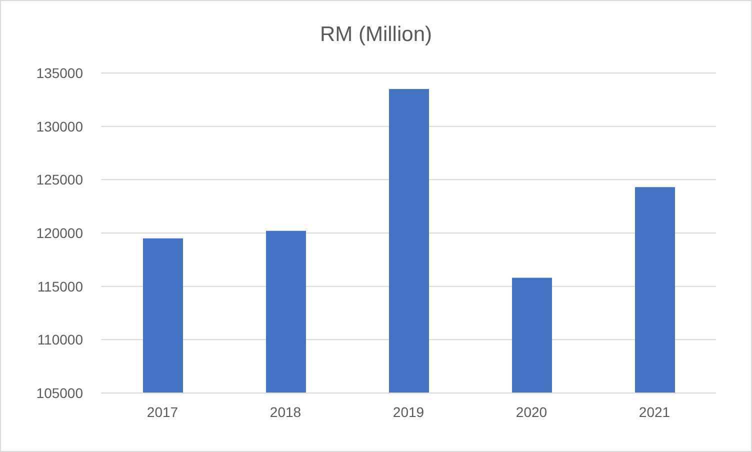 Image resolution: width=752 pixels, height=452 pixels. What do you see at coordinates (286, 412) in the screenshot?
I see `x-tick-label: 2018` at bounding box center [286, 412].